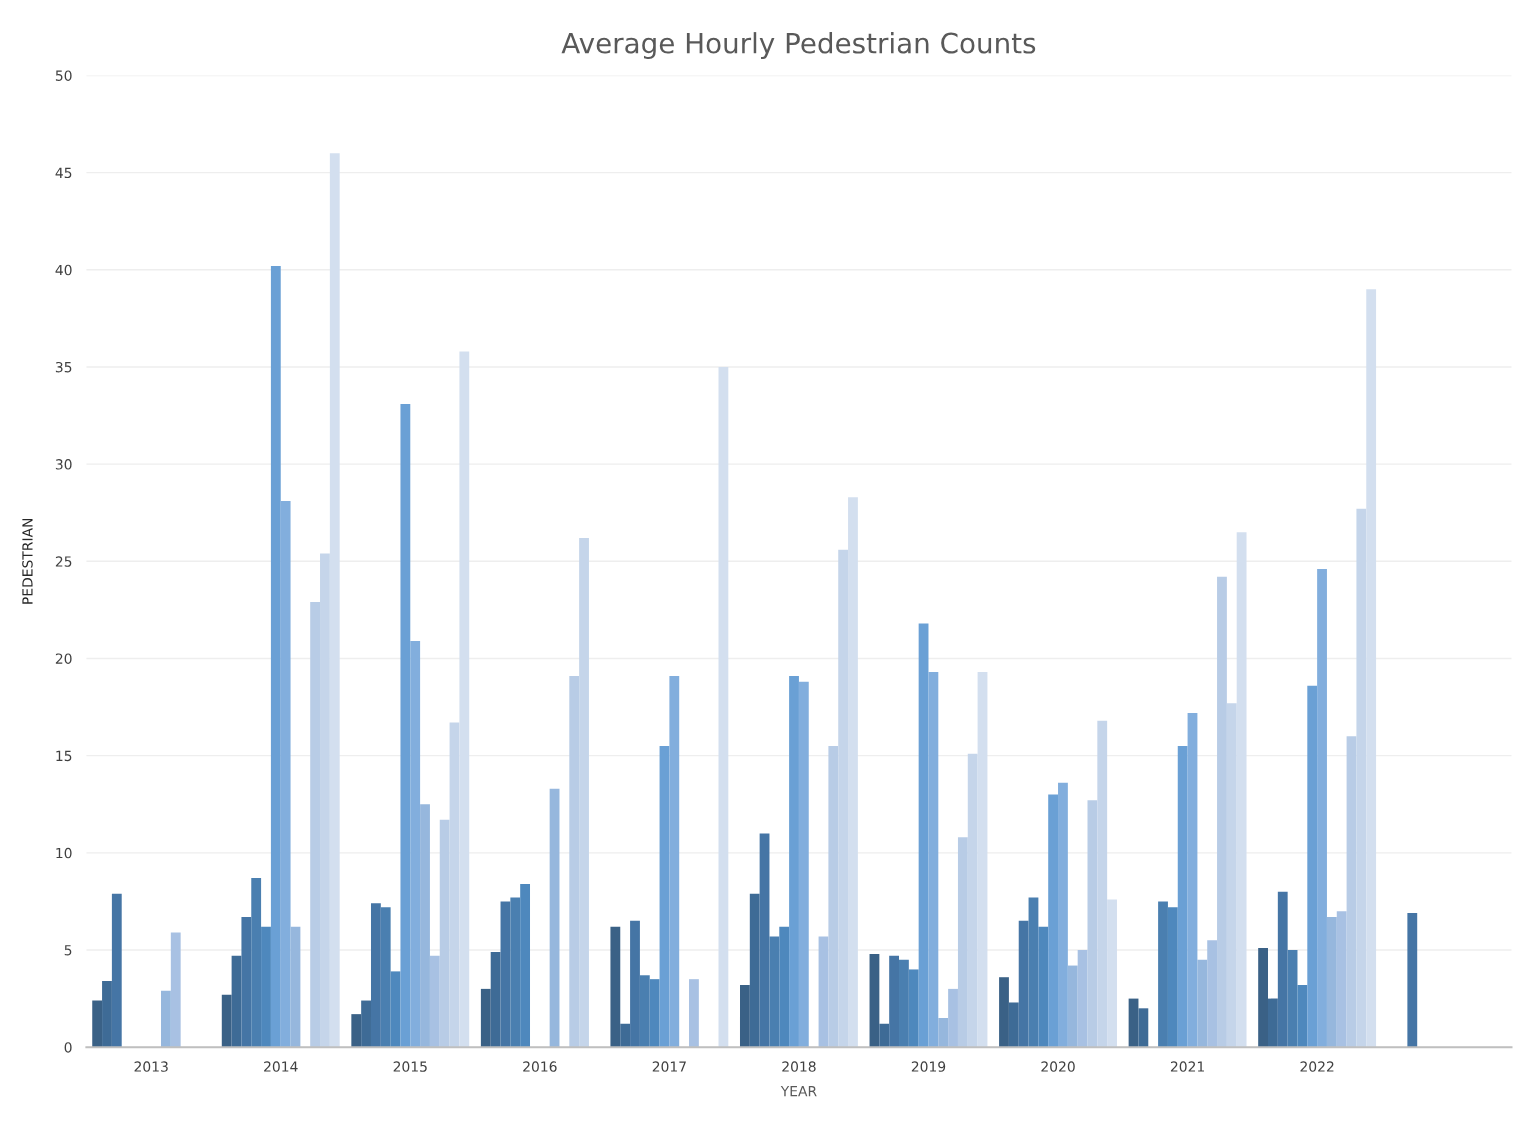 This screenshot has height=1126, width=1516. I want to click on x-tick-label: 2016, so click(540, 1066).